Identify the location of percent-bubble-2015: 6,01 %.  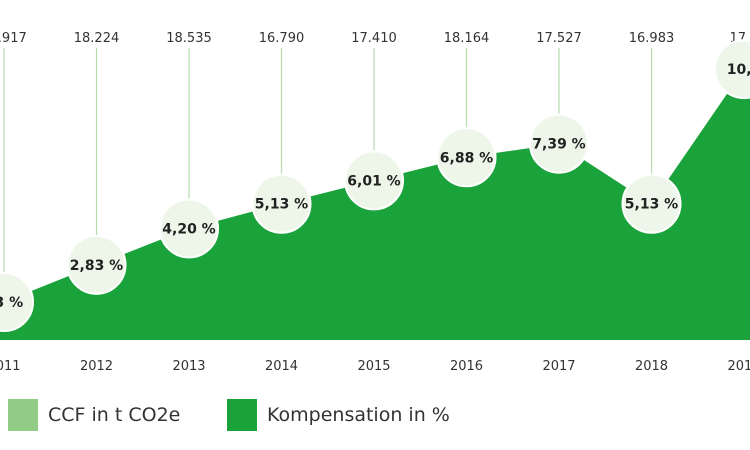
(374, 180).